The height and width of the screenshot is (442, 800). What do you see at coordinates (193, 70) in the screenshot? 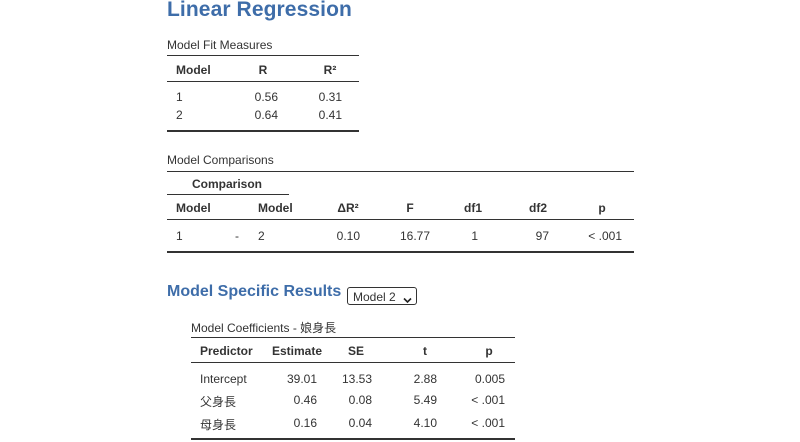
I see `col-header-model: Model` at bounding box center [193, 70].